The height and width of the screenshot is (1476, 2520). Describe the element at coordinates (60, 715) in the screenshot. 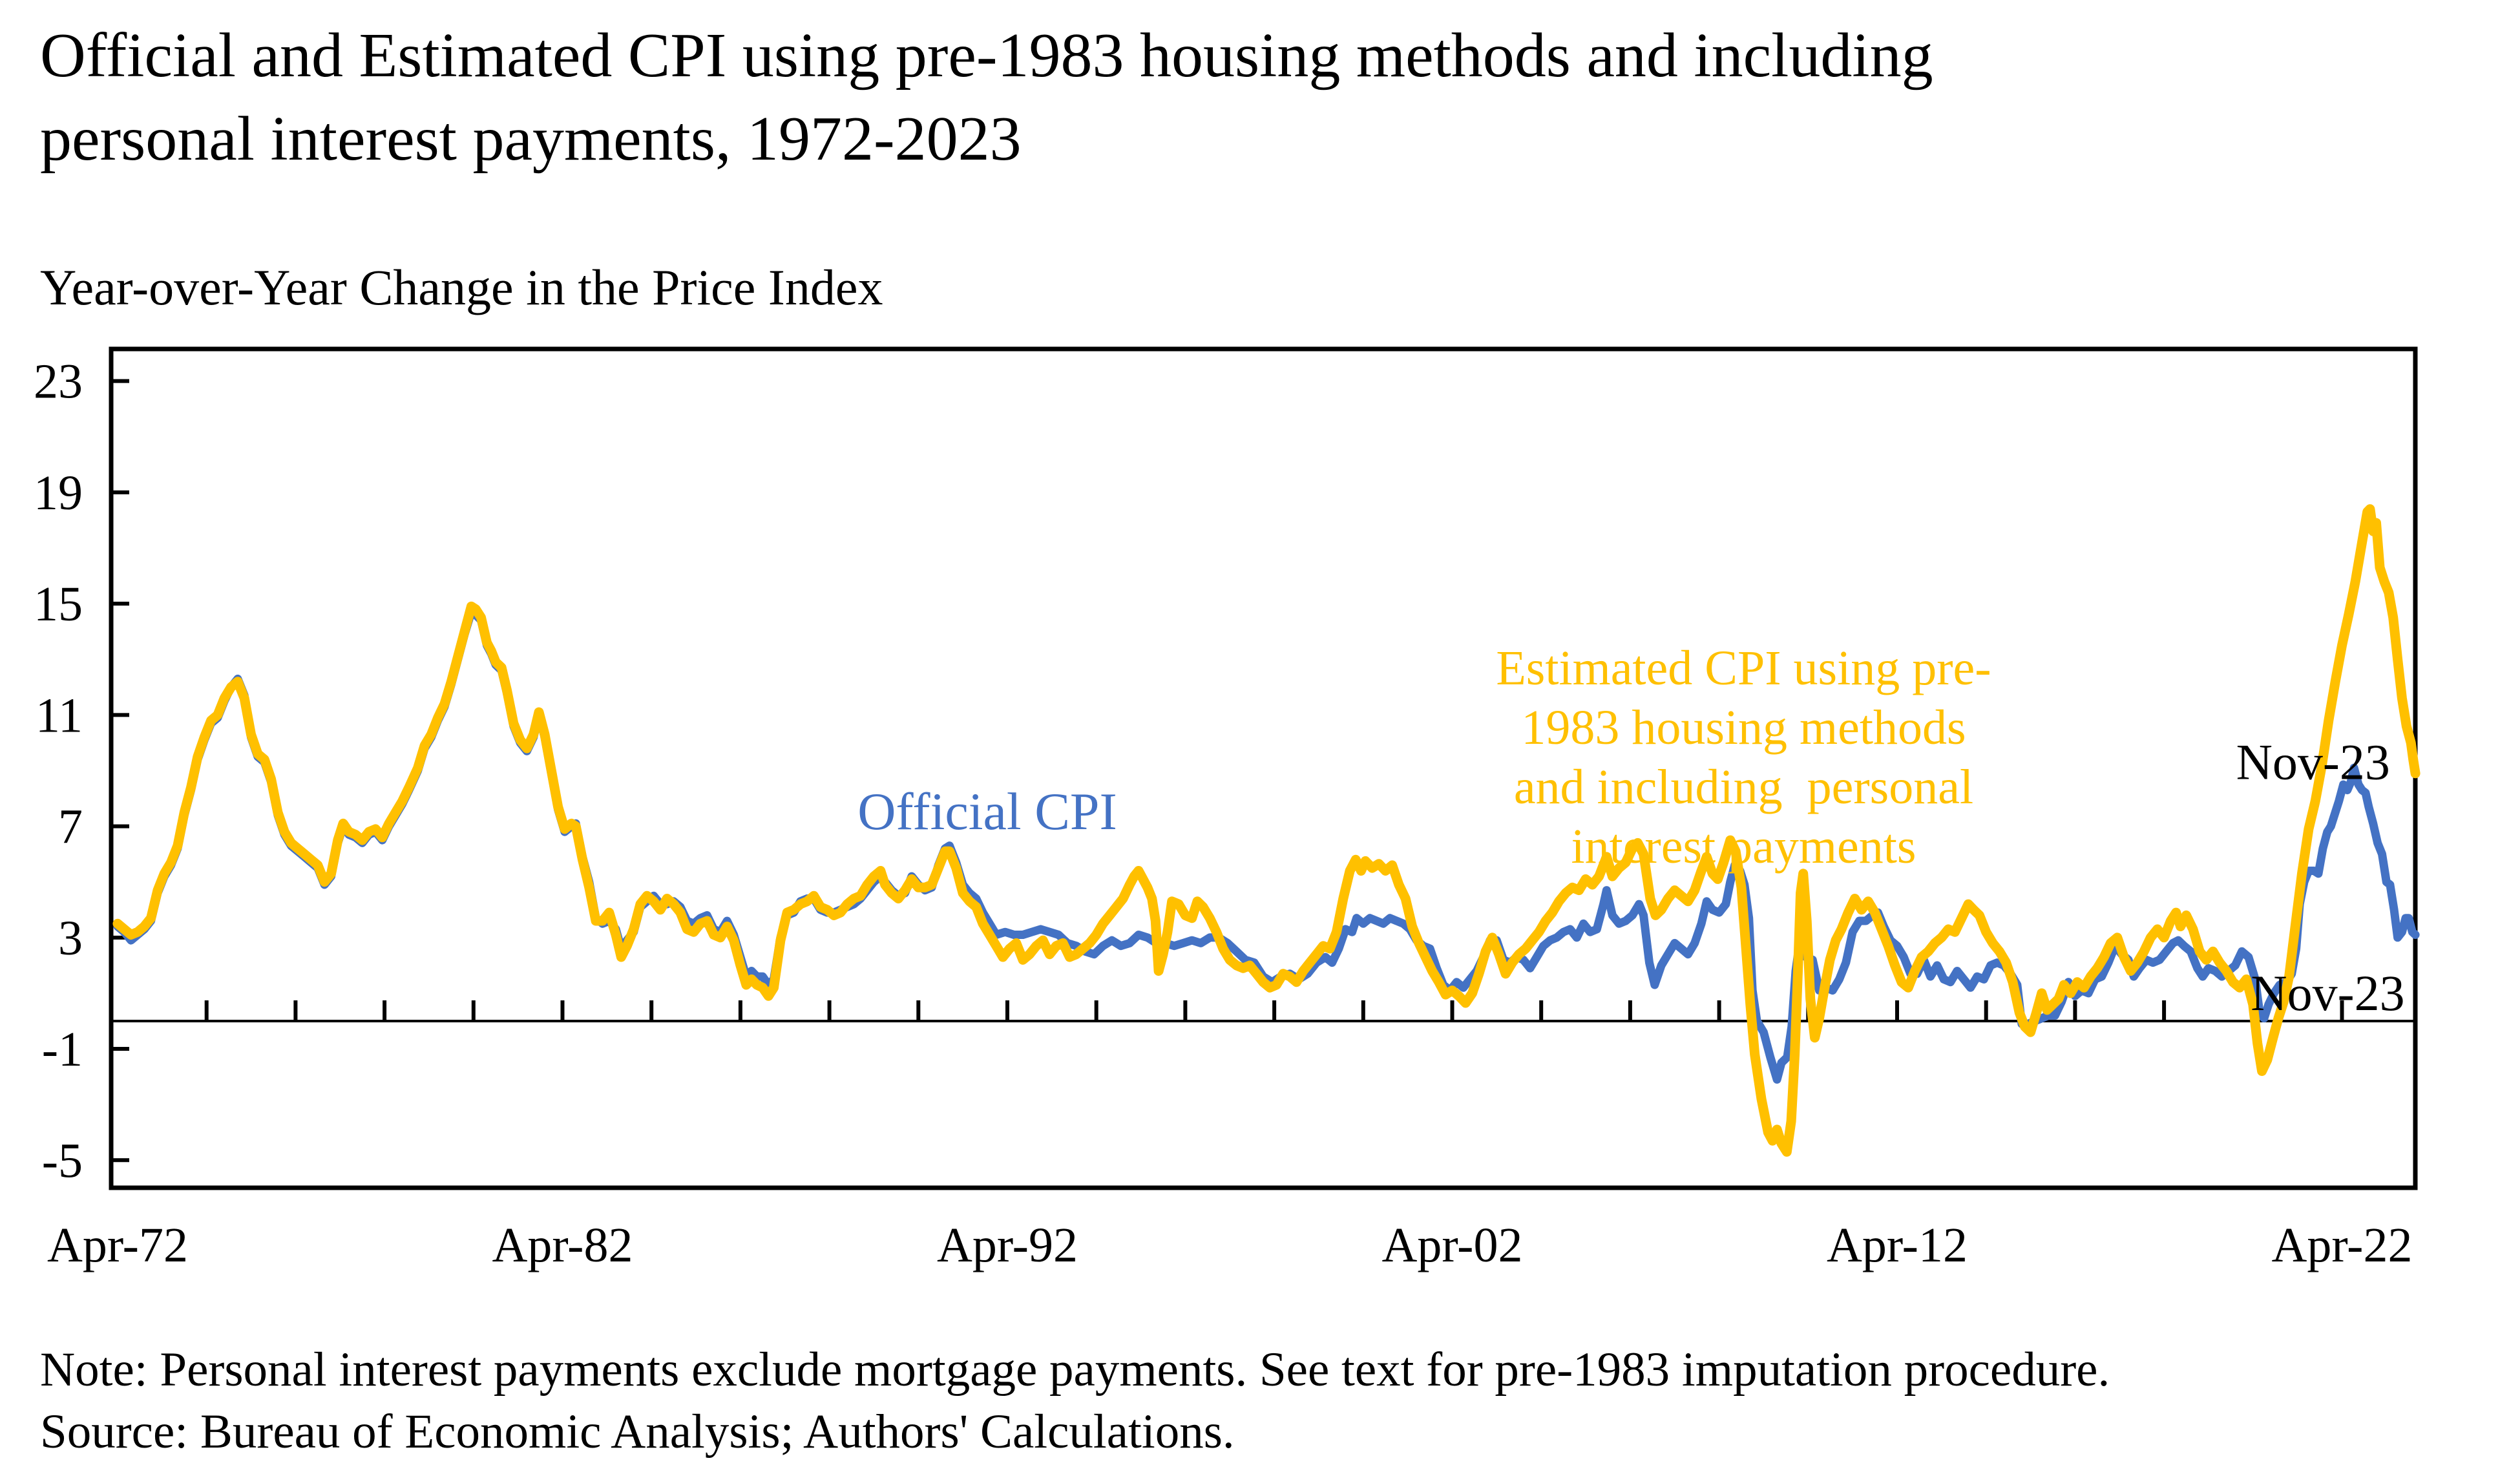

I see `y-tick-label: 11` at that location.